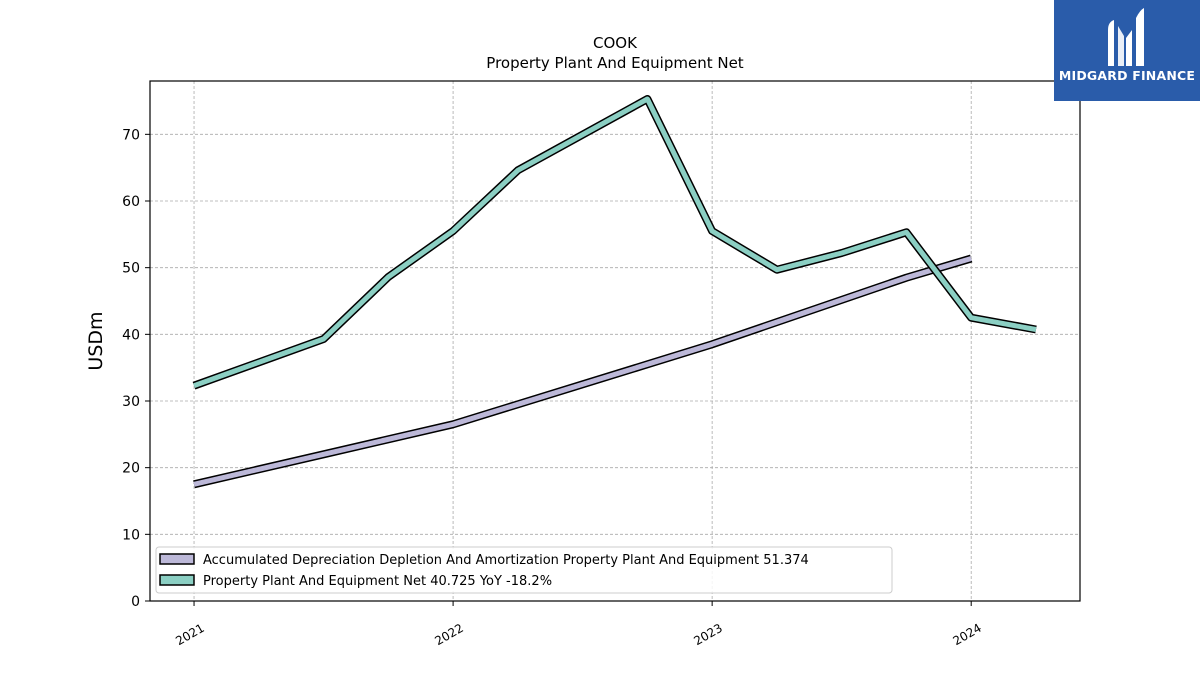 This screenshot has height=675, width=1200. What do you see at coordinates (131, 135) in the screenshot?
I see `y-tick-label: 70` at bounding box center [131, 135].